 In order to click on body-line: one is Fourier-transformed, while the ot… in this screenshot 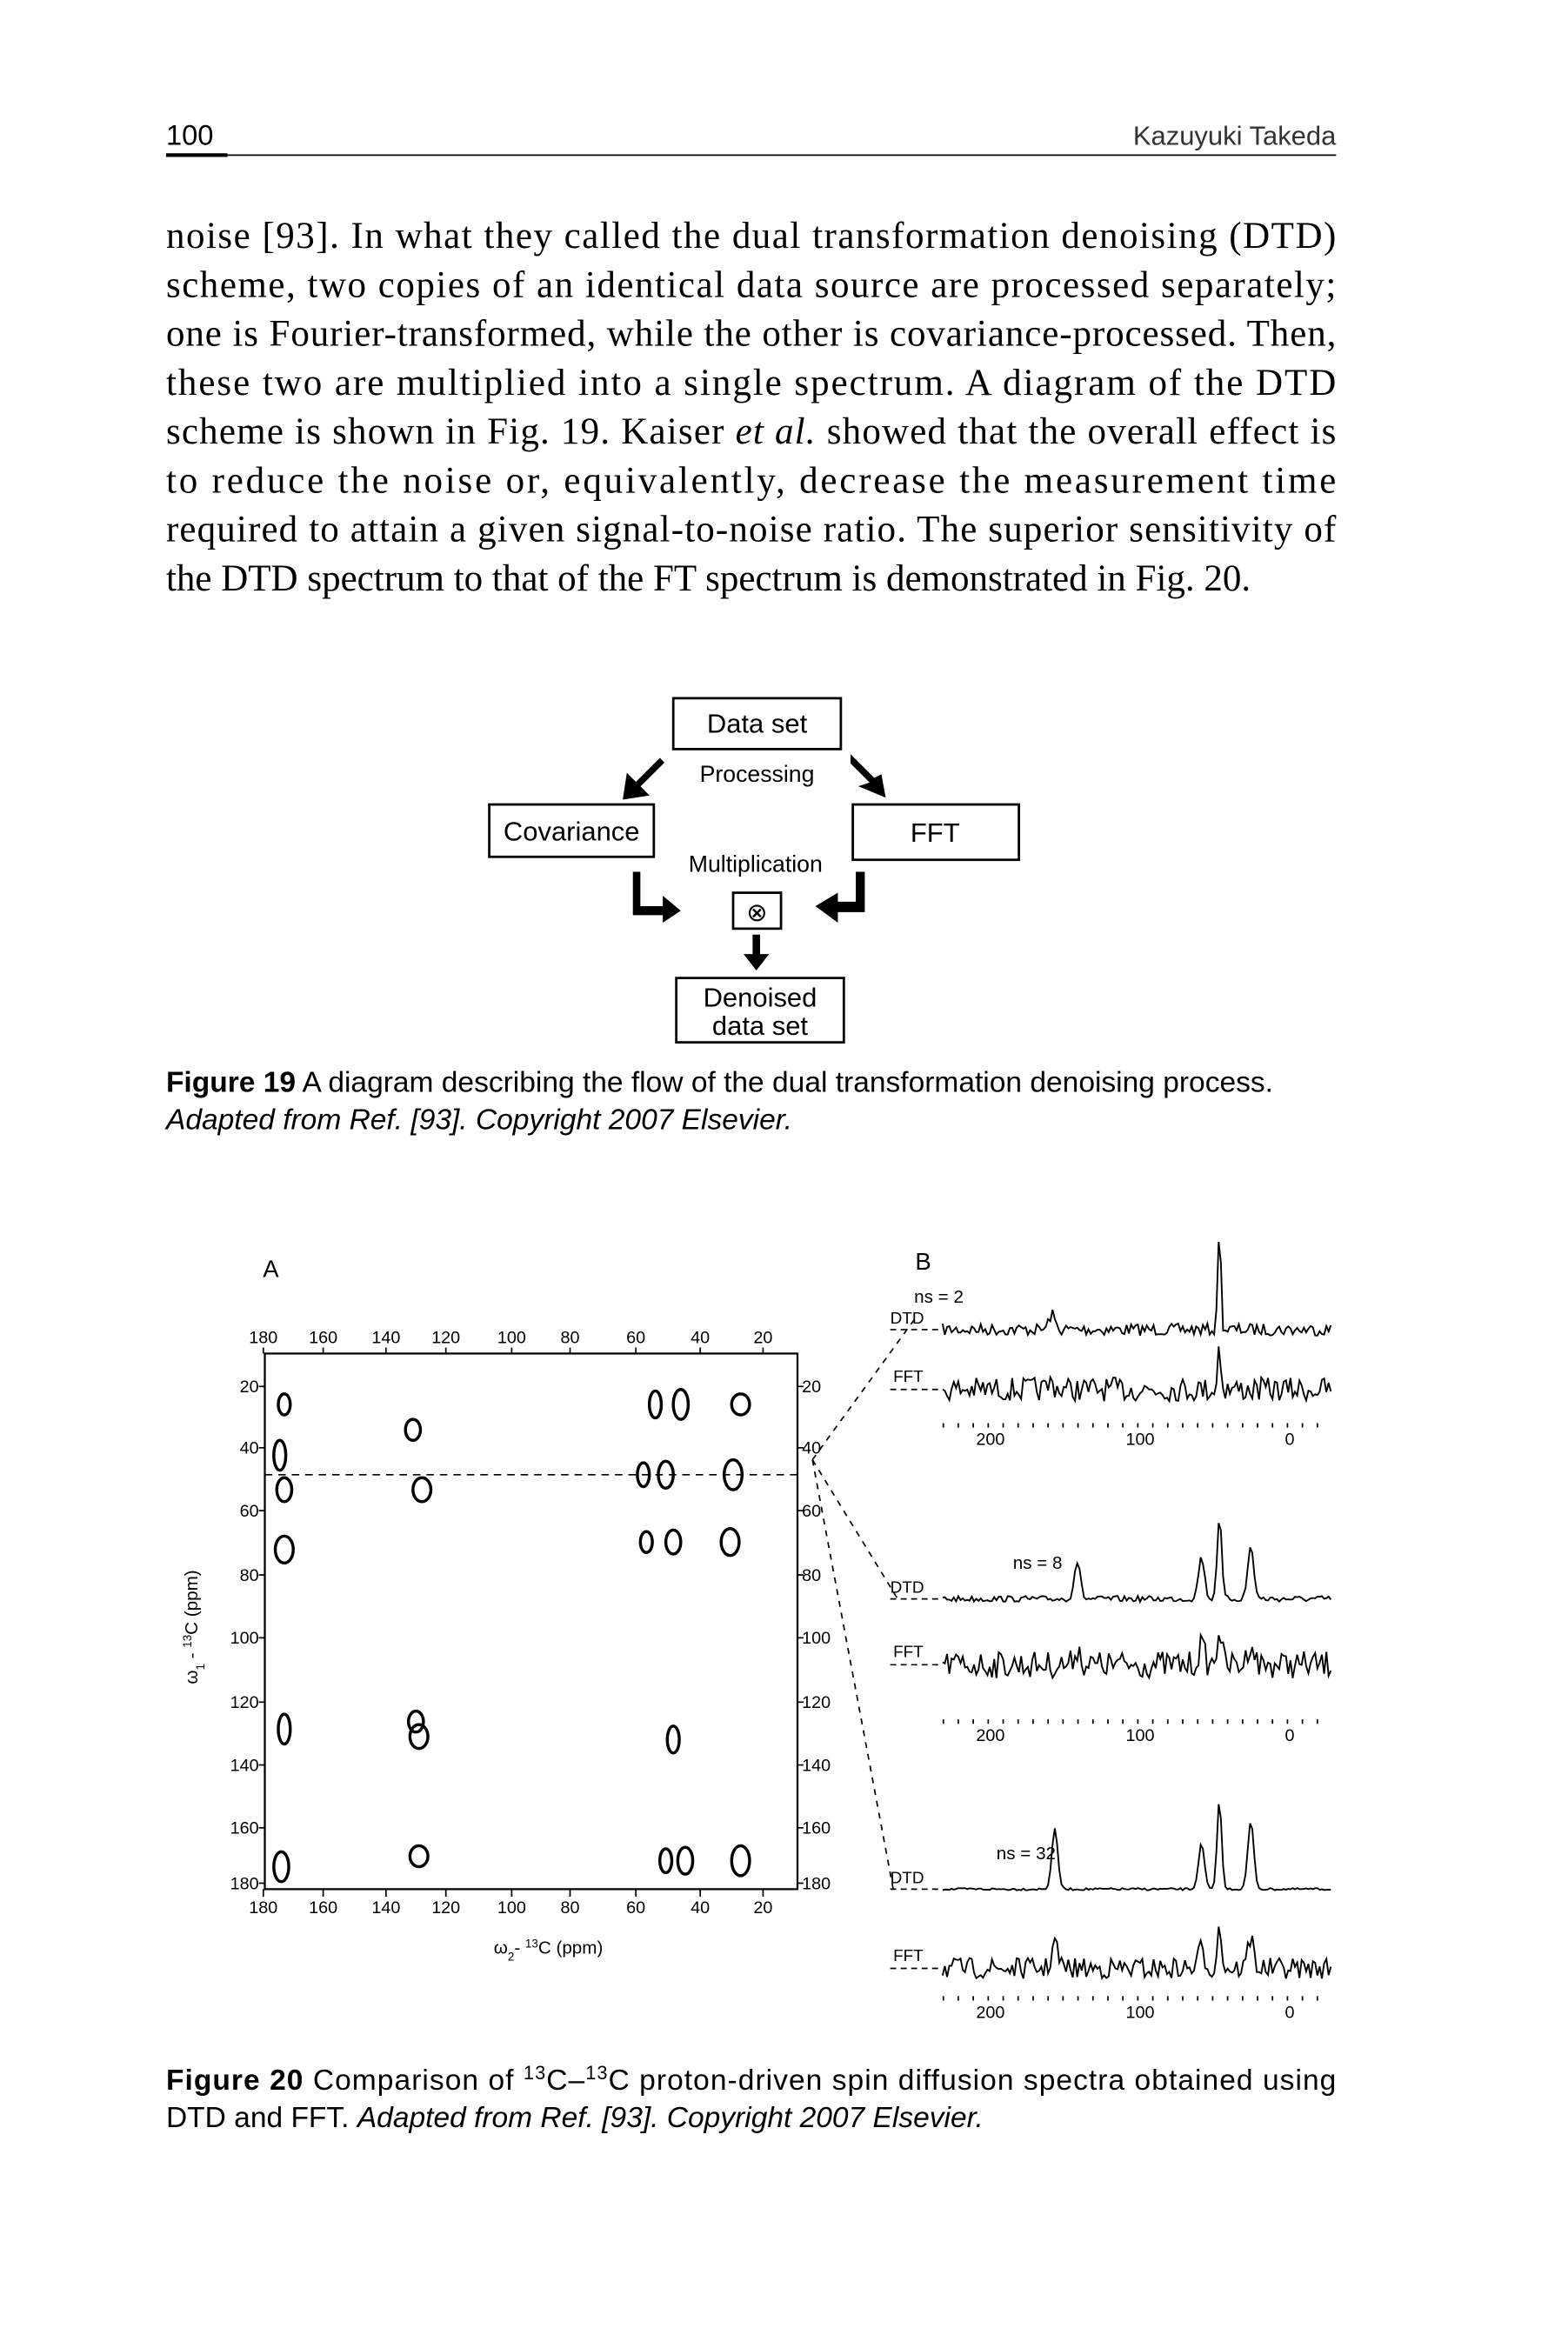, I will do `click(751, 334)`.